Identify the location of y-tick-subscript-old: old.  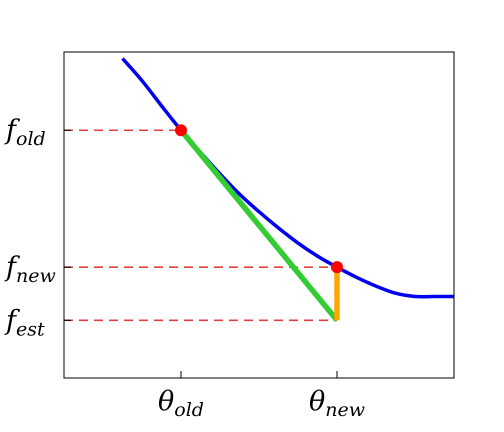
(31, 139).